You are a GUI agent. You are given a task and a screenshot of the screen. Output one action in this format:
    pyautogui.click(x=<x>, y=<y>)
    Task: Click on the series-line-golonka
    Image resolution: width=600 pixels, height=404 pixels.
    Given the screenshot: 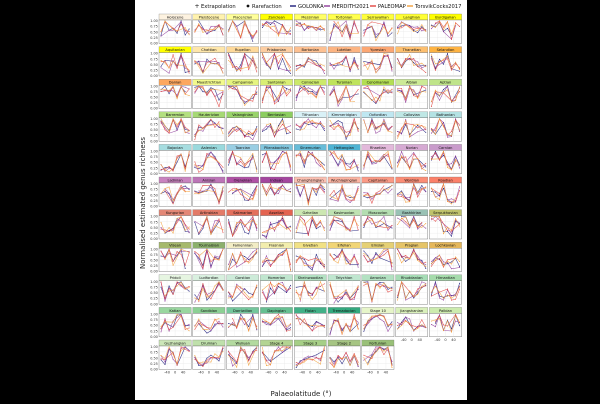 What is the action you would take?
    pyautogui.click(x=310, y=359)
    